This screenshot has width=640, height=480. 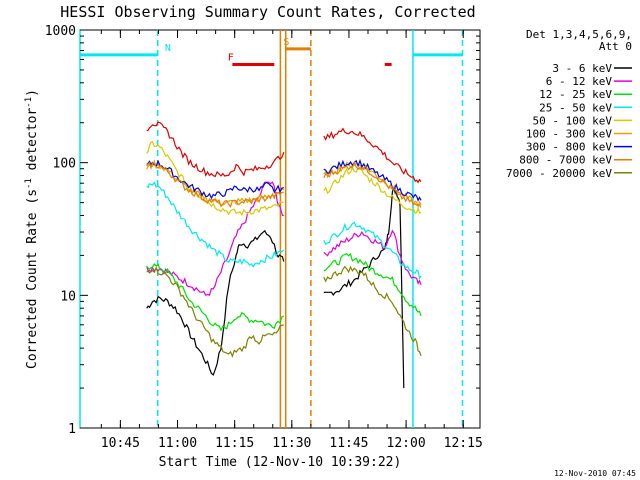 What do you see at coordinates (60, 31) in the screenshot?
I see `y-tick-label: 1000` at bounding box center [60, 31].